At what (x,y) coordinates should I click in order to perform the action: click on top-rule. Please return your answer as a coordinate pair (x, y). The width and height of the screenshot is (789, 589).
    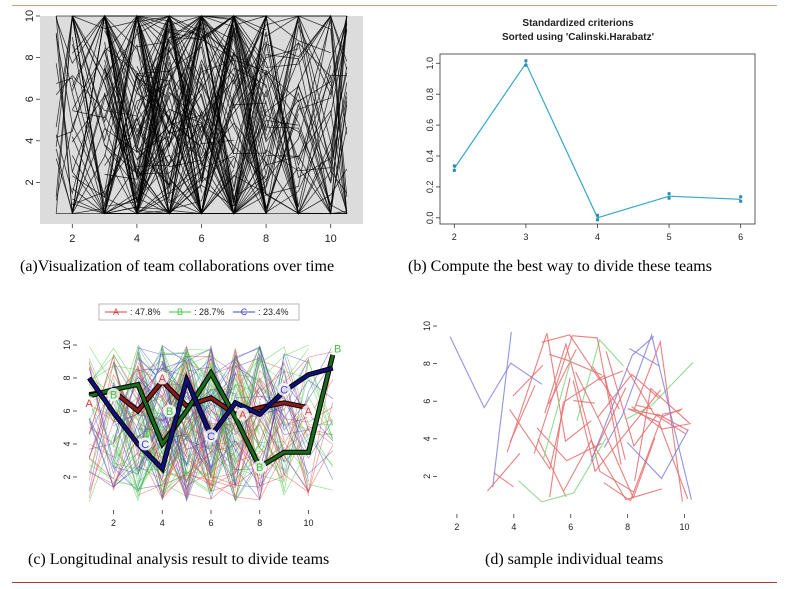
    Looking at the image, I should click on (394, 5).